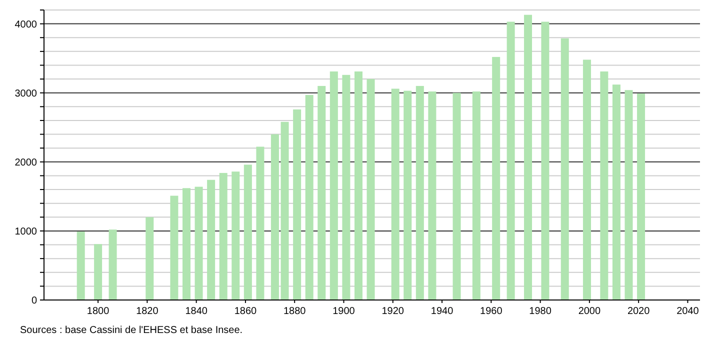 This screenshot has height=340, width=710. What do you see at coordinates (34, 301) in the screenshot?
I see `y-tick-label: 0` at bounding box center [34, 301].